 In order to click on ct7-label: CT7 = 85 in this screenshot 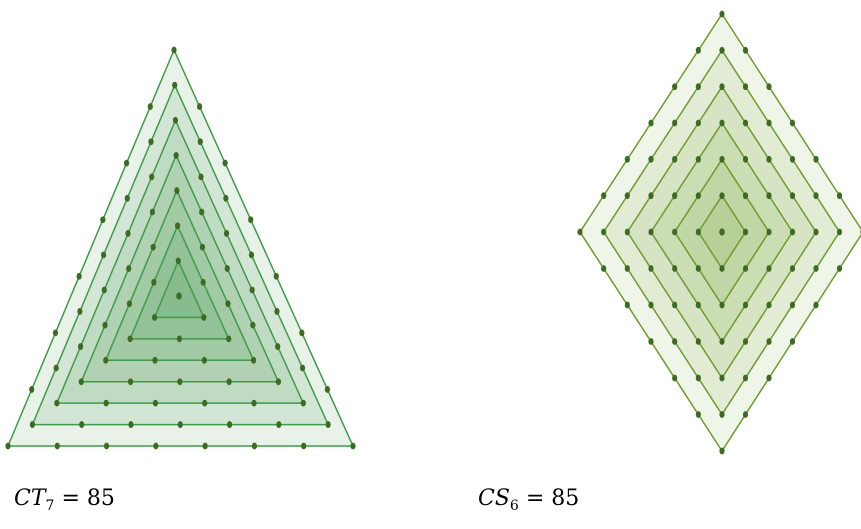, I will do `click(64, 499)`.